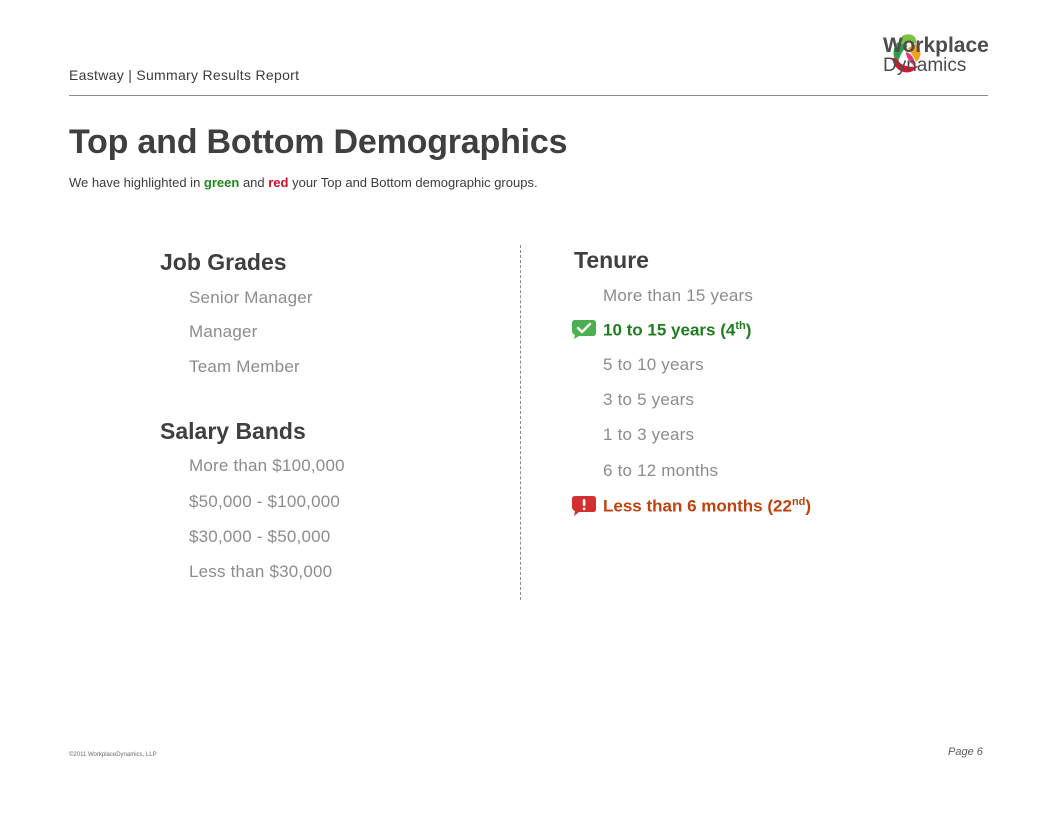 The width and height of the screenshot is (1056, 816). Describe the element at coordinates (265, 501) in the screenshot. I see `salary-band-item: $50,000 - $100,000` at that location.